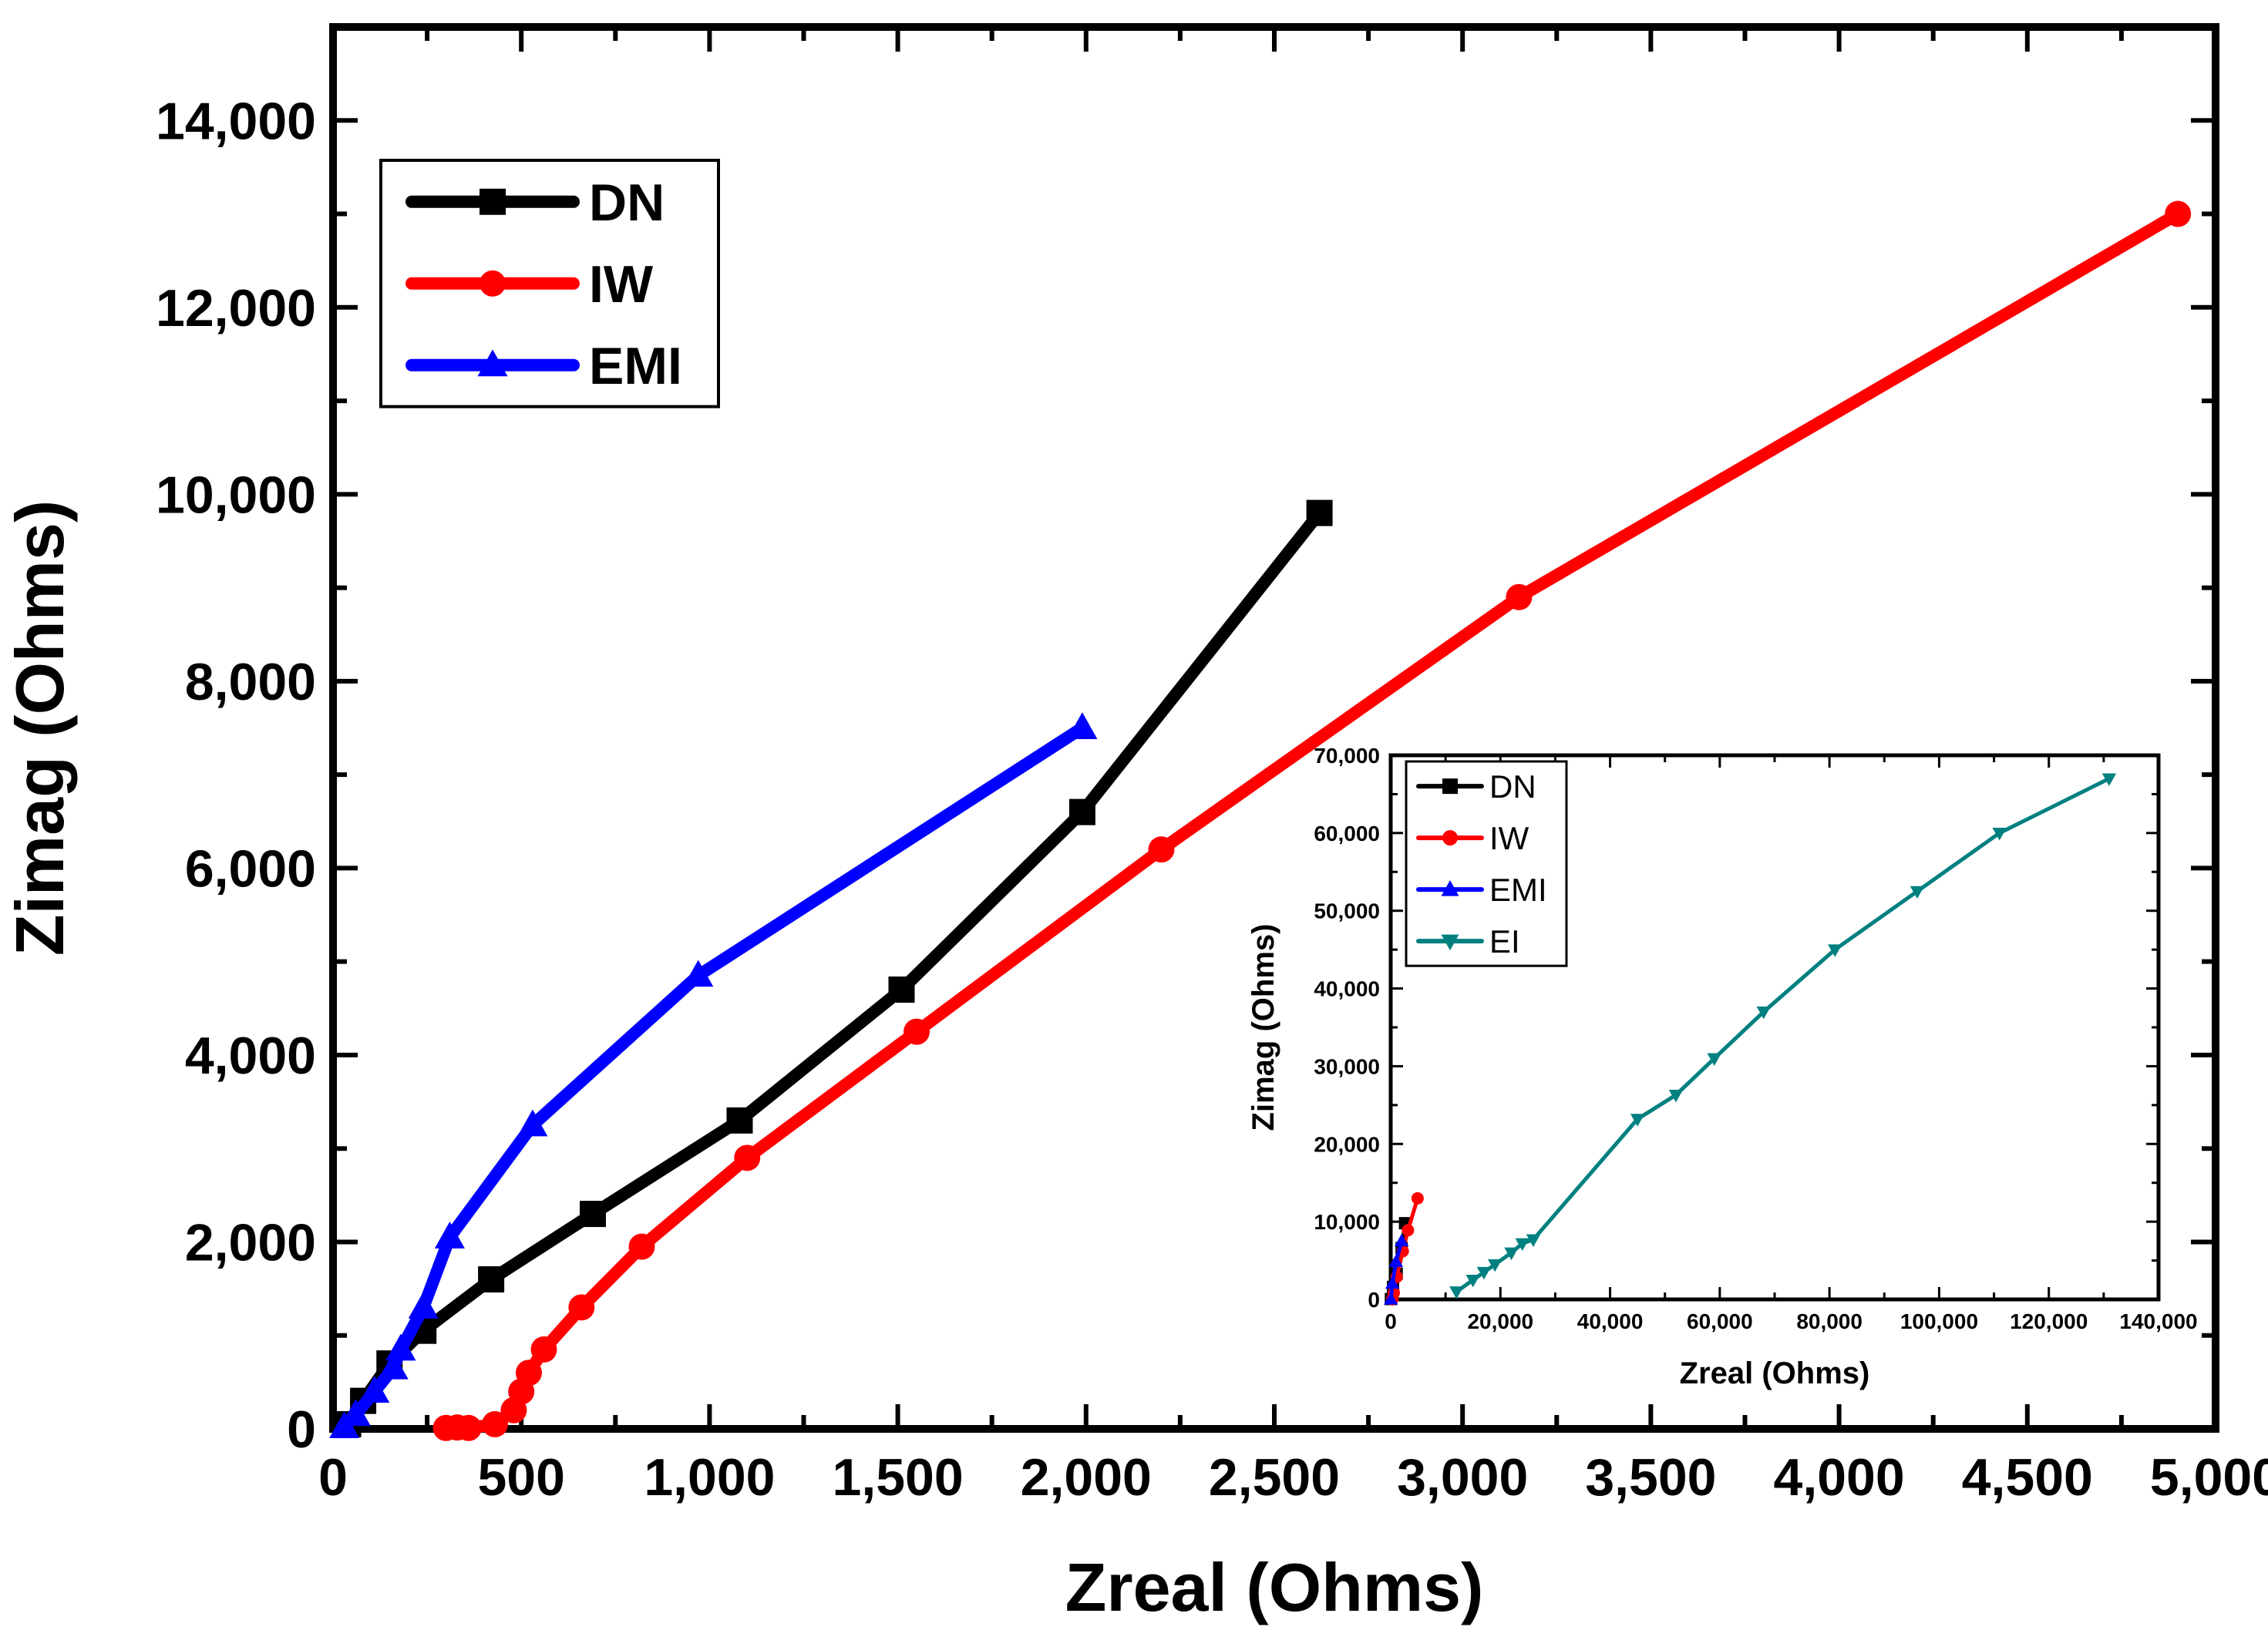 Image resolution: width=2268 pixels, height=1647 pixels. I want to click on legend-marker-dn, so click(493, 201).